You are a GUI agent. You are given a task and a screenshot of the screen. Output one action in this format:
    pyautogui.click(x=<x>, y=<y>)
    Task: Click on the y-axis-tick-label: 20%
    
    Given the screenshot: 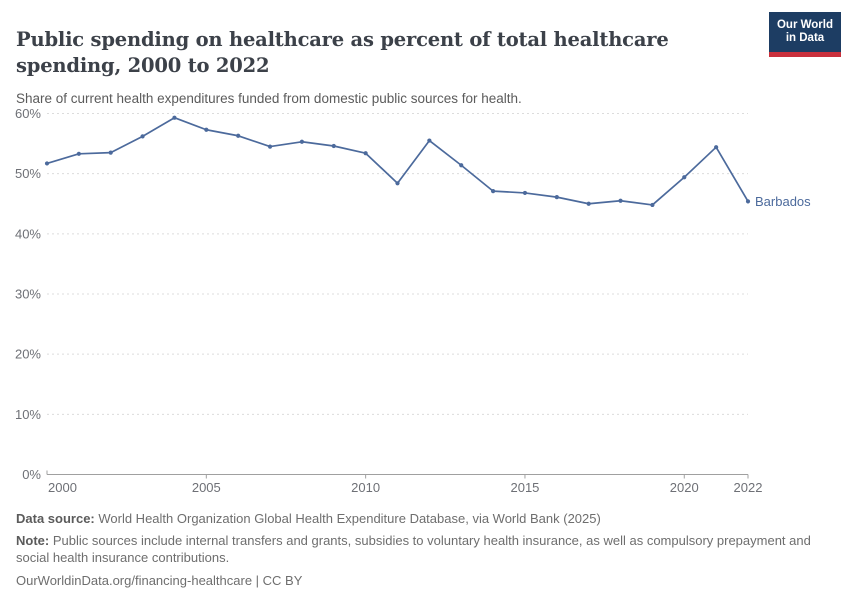 What is the action you would take?
    pyautogui.click(x=28, y=354)
    